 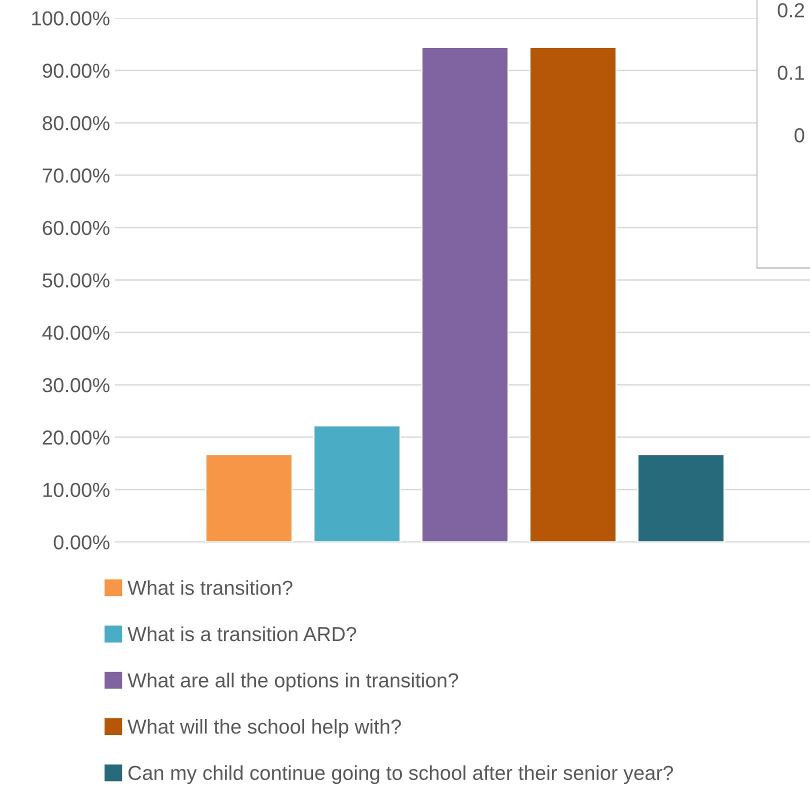 What do you see at coordinates (76, 175) in the screenshot?
I see `y-tick-label: 70.00%` at bounding box center [76, 175].